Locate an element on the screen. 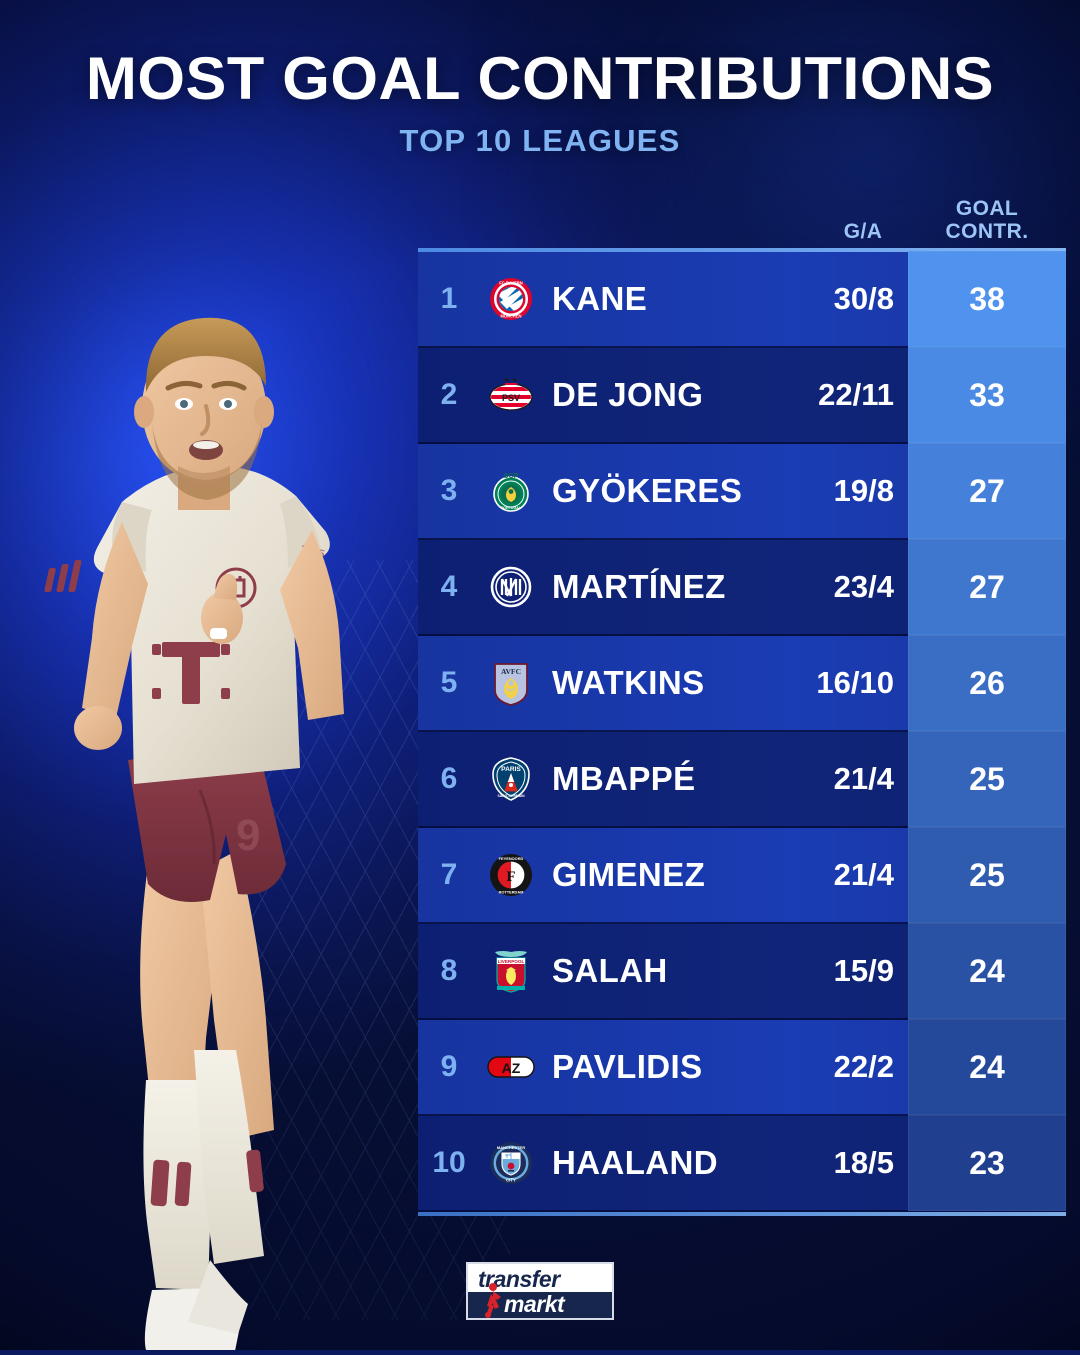 This screenshot has height=1355, width=1080. svg-text: SAINT-GERMAIN is located at coordinates (511, 796).